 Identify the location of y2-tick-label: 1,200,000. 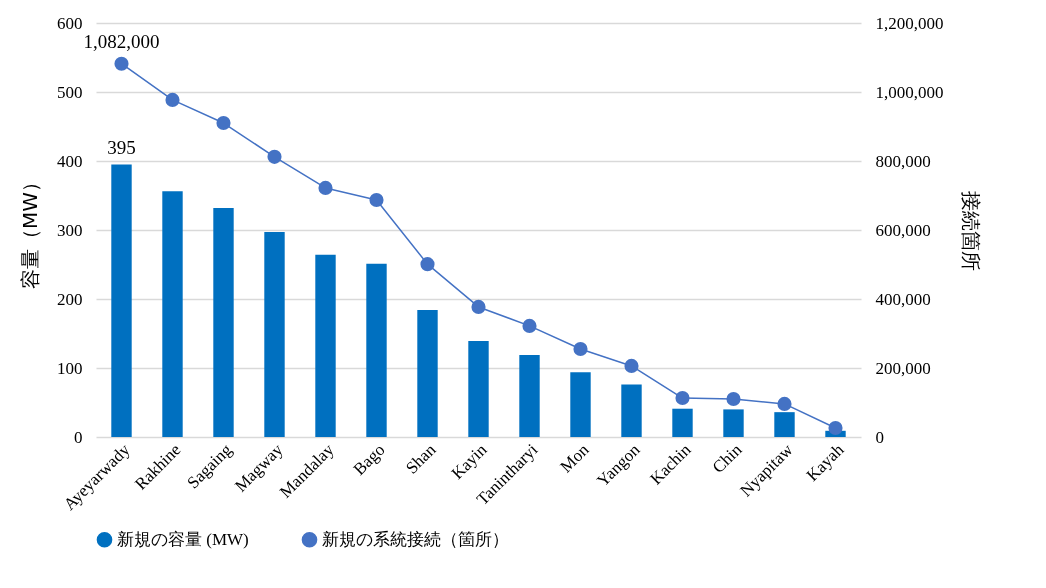
(909, 23).